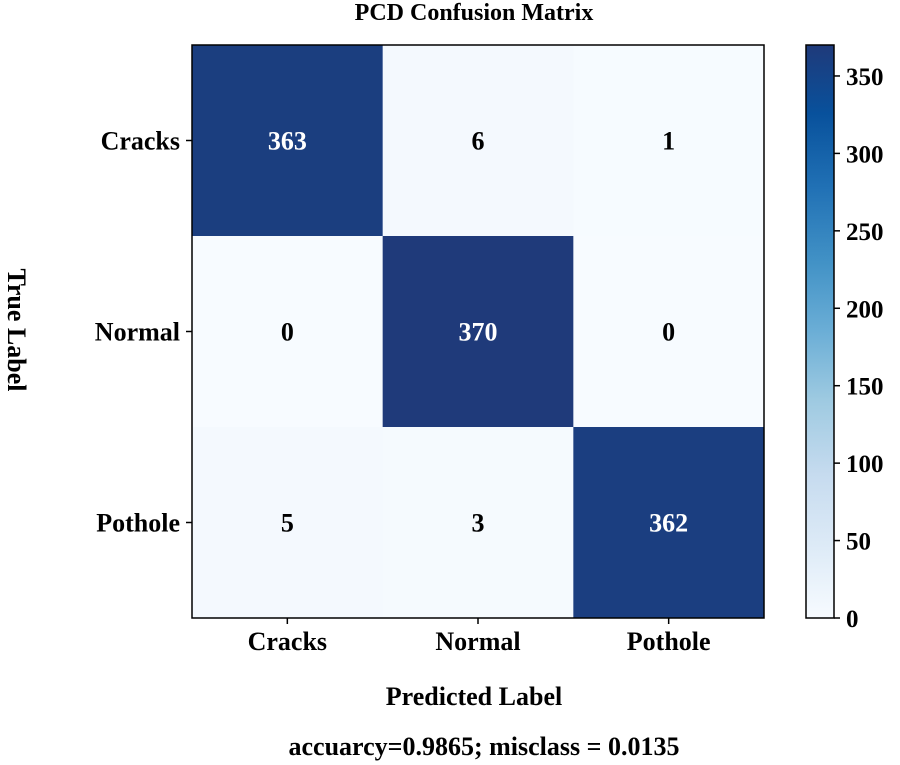  What do you see at coordinates (474, 696) in the screenshot?
I see `x-axis-label: Predicted Label` at bounding box center [474, 696].